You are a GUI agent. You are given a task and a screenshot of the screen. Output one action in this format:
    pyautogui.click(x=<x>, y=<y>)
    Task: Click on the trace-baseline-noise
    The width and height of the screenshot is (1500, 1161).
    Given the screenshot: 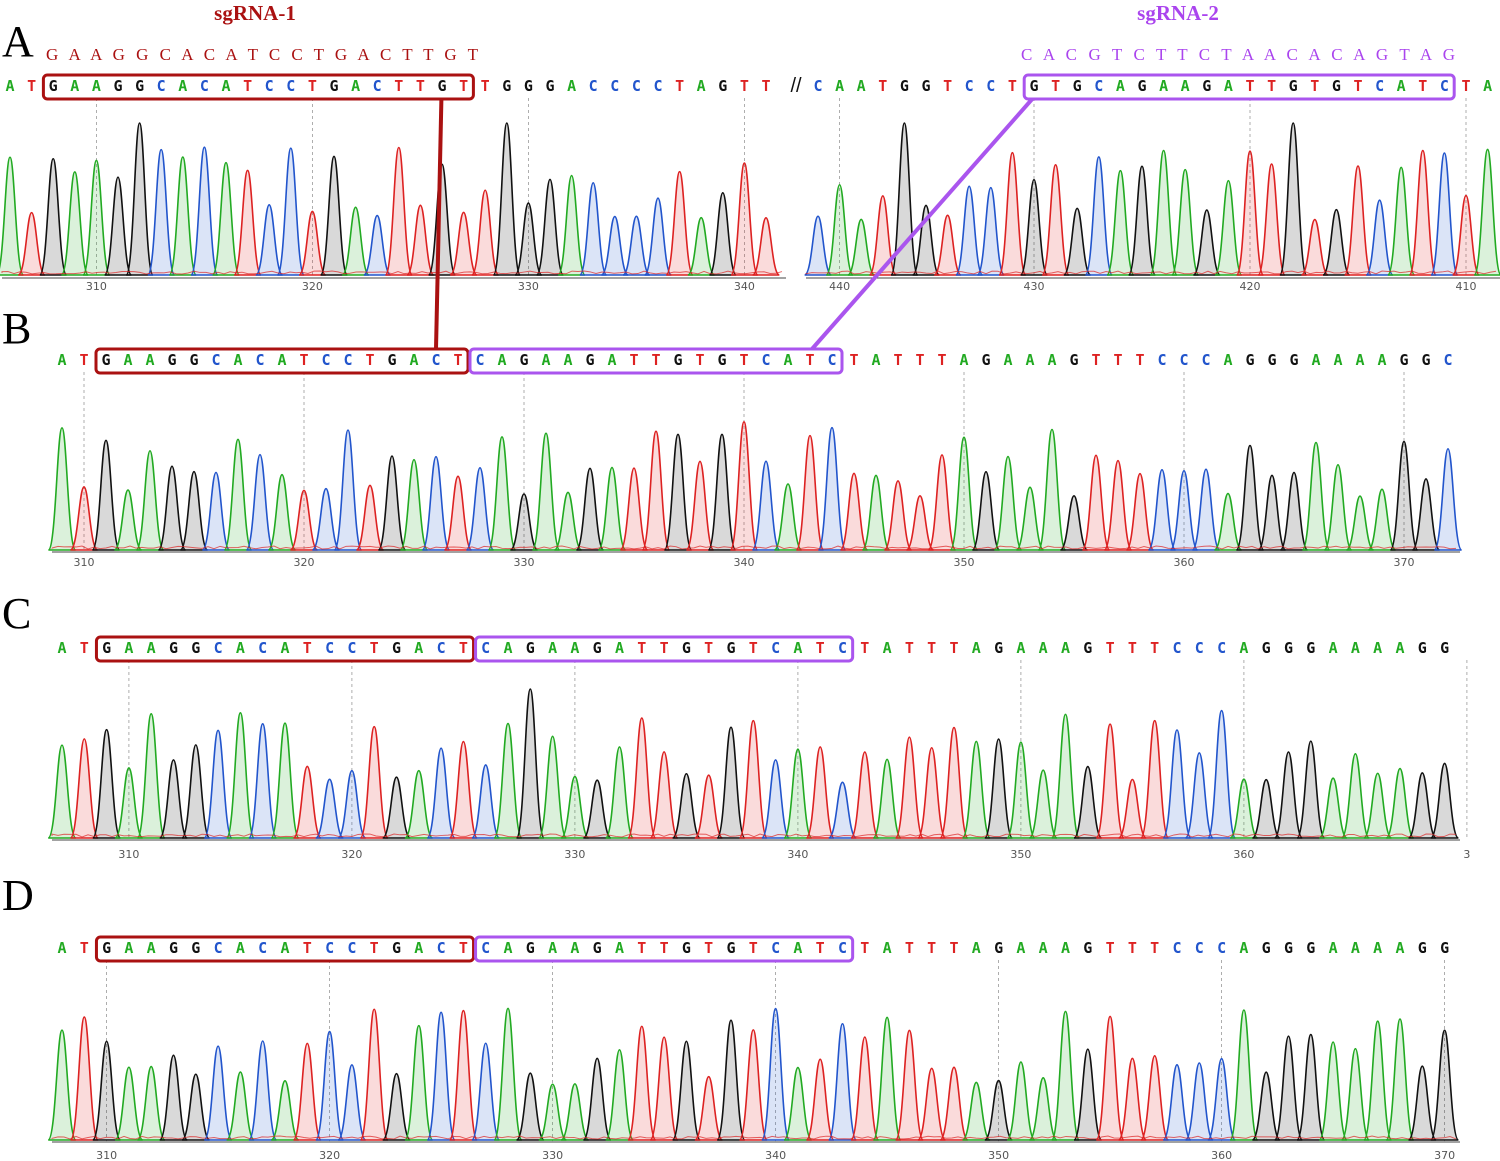 What is the action you would take?
    pyautogui.click(x=754, y=1137)
    